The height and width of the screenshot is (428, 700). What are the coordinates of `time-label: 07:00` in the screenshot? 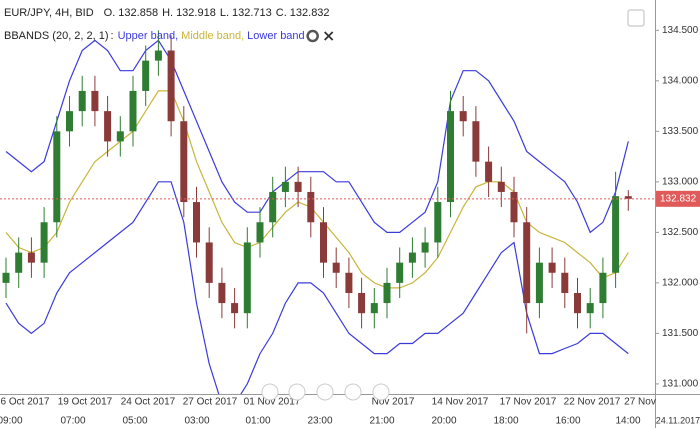 It's located at (72, 421).